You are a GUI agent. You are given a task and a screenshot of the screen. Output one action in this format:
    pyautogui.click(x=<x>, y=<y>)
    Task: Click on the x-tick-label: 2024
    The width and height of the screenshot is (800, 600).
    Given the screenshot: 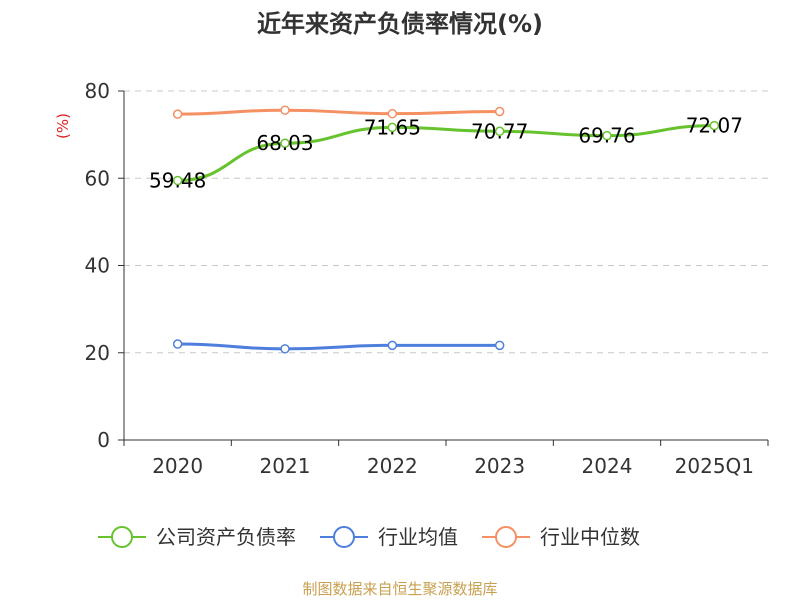 What is the action you would take?
    pyautogui.click(x=607, y=466)
    